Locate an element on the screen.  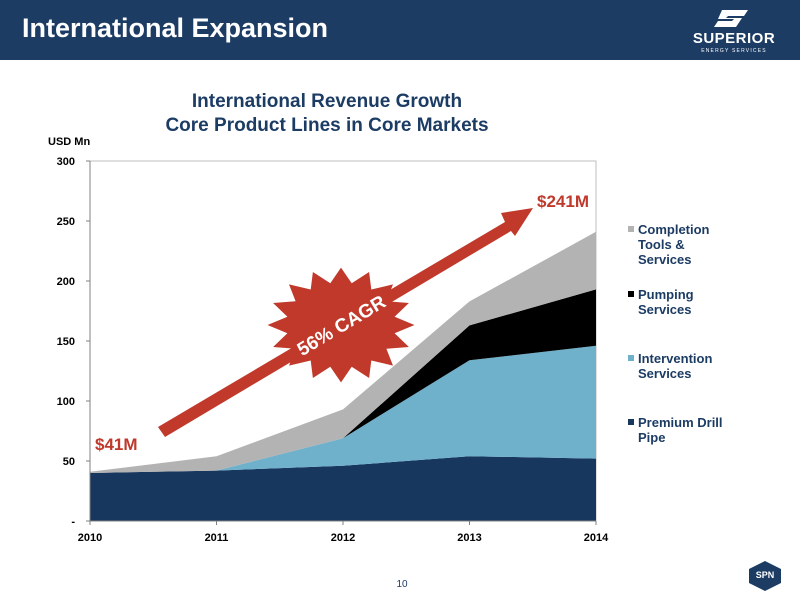
x-tick-label: 2013 is located at coordinates (469, 538).